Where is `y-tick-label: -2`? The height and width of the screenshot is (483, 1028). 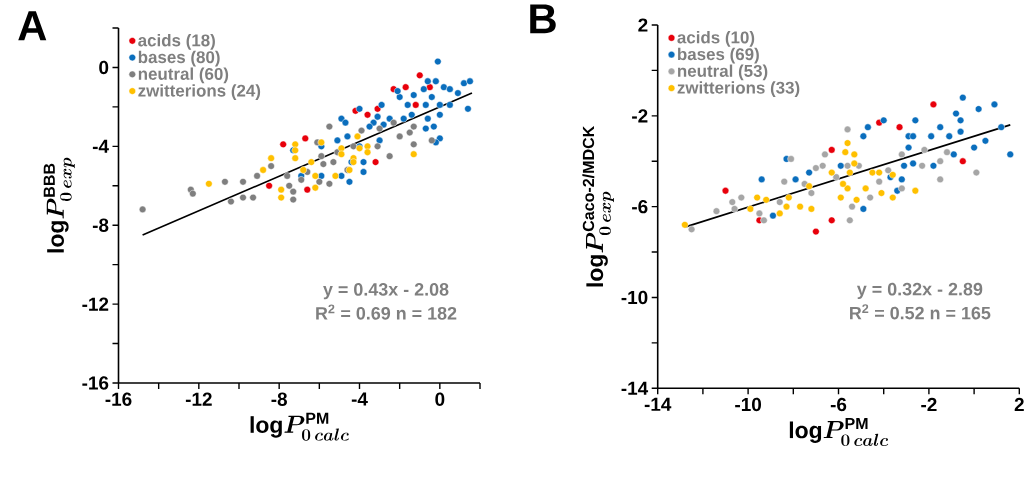 y-tick-label: -2 is located at coordinates (640, 116).